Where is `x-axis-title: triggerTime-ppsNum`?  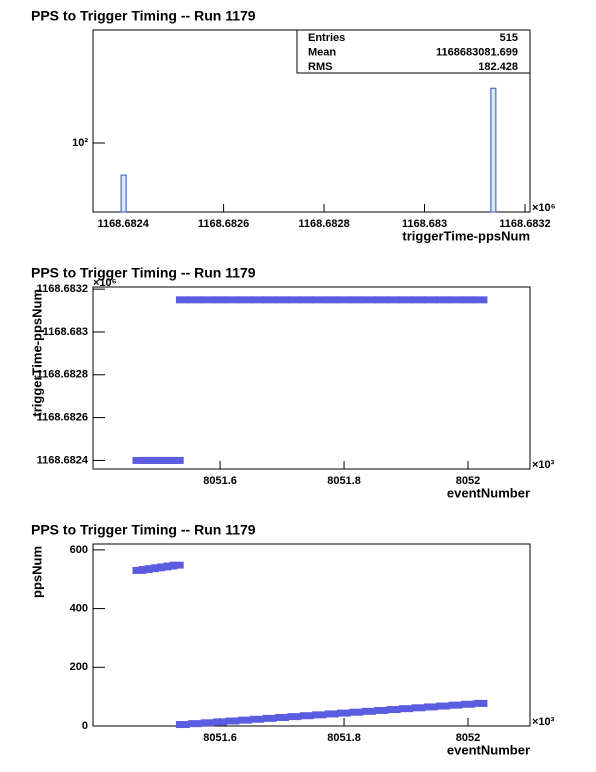
x-axis-title: triggerTime-ppsNum is located at coordinates (466, 235).